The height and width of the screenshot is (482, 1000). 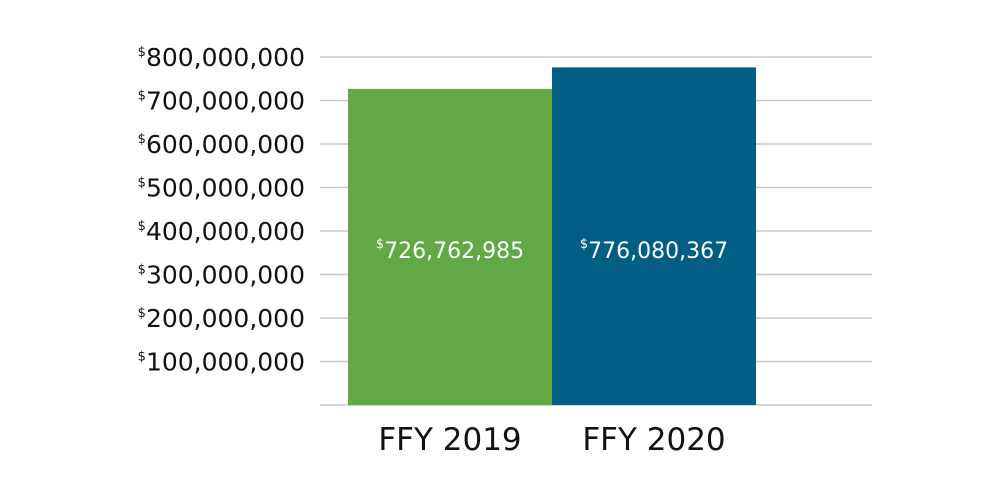 I want to click on y-tick-label: $200,000,000, so click(x=221, y=318).